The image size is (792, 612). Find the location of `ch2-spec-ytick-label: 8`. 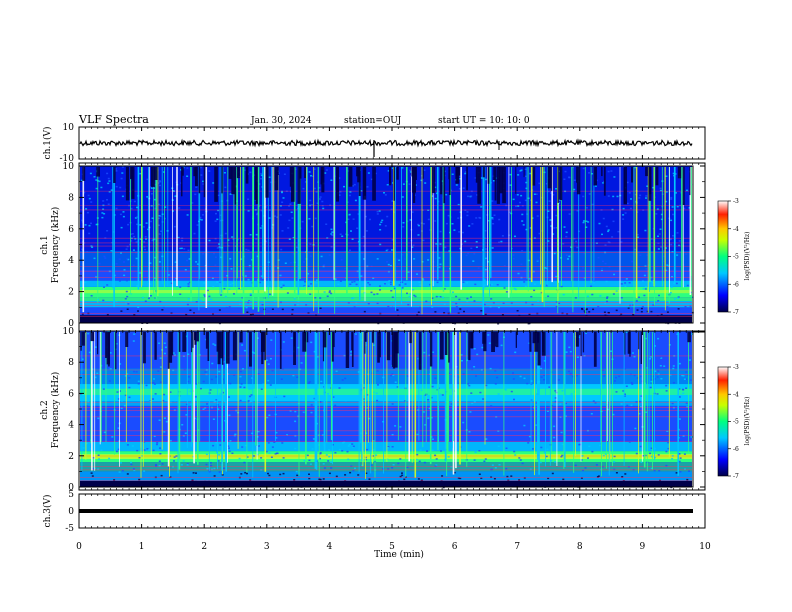

ch2-spec-ytick-label: 8 is located at coordinates (71, 363).